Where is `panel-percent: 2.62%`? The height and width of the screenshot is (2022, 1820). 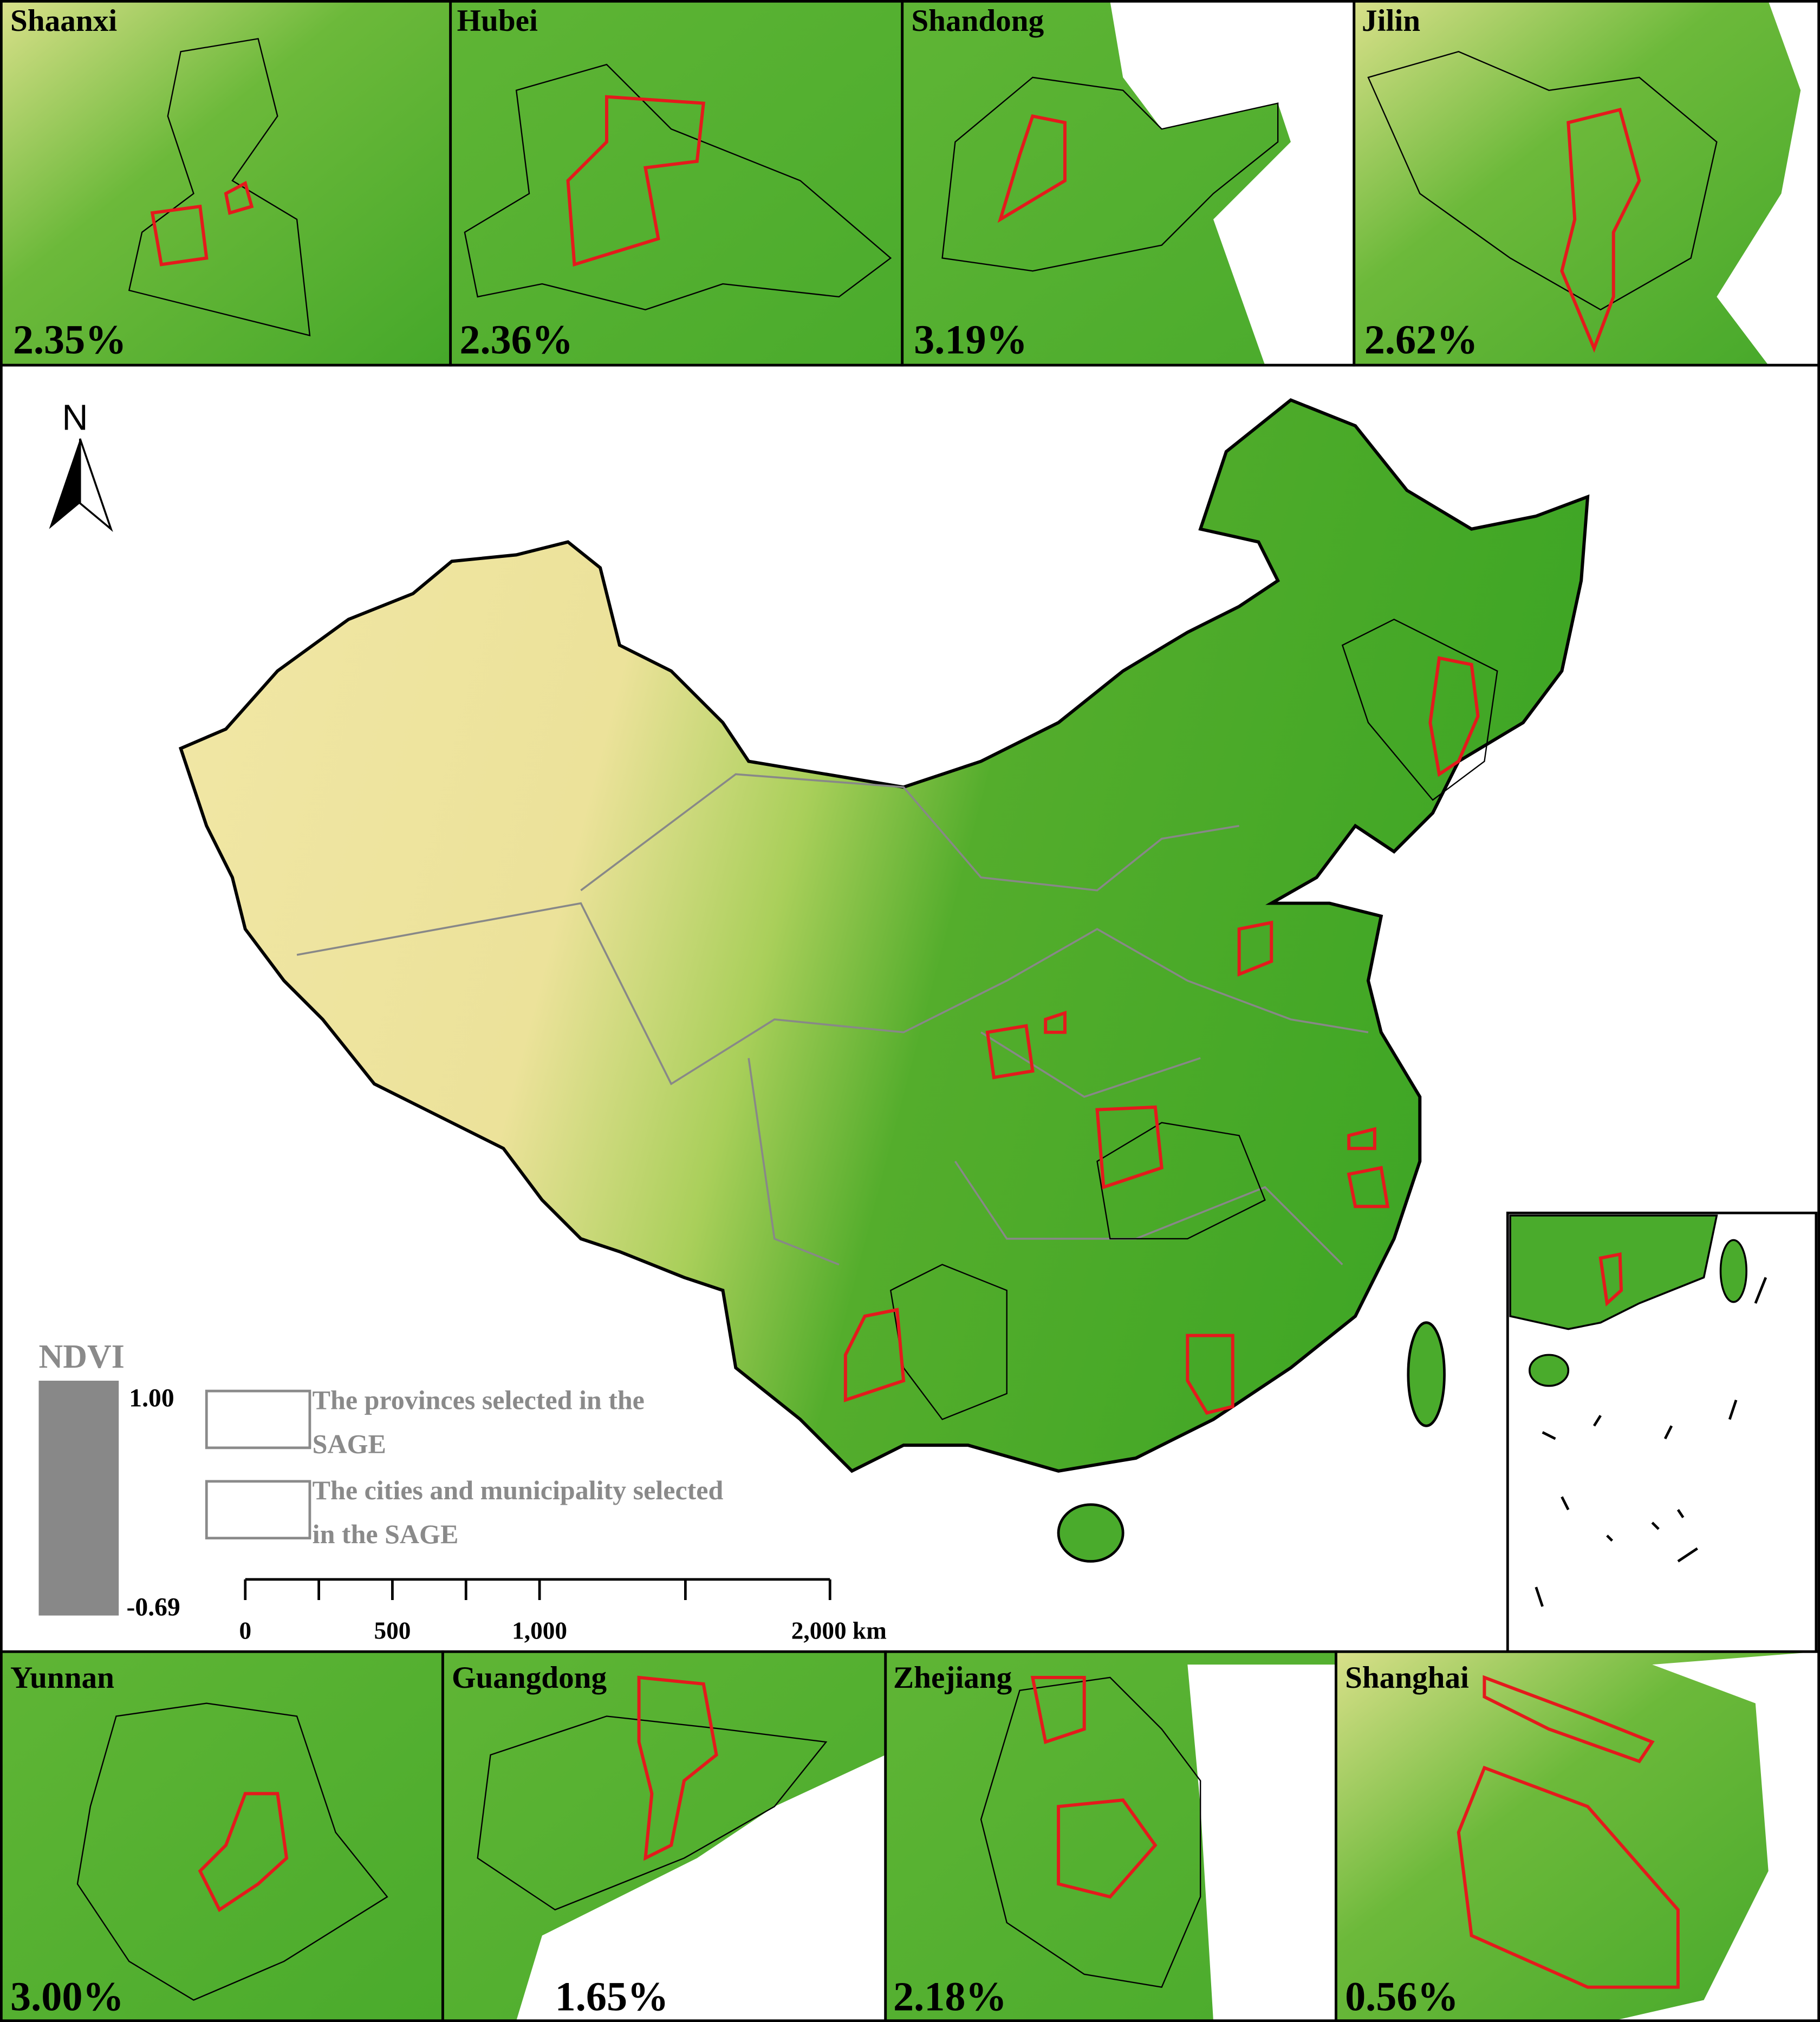 panel-percent: 2.62% is located at coordinates (1421, 340).